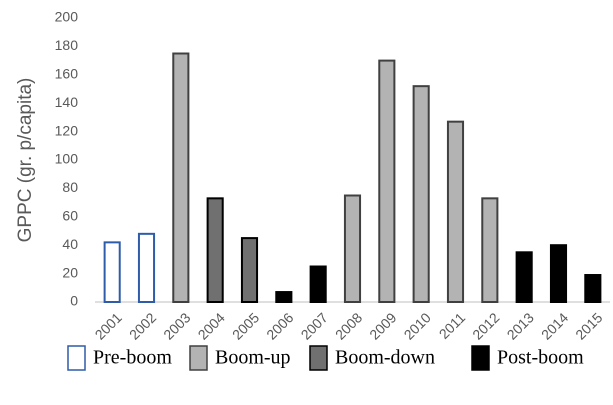 The width and height of the screenshot is (613, 405). I want to click on y-tick-label: 100, so click(67, 159).